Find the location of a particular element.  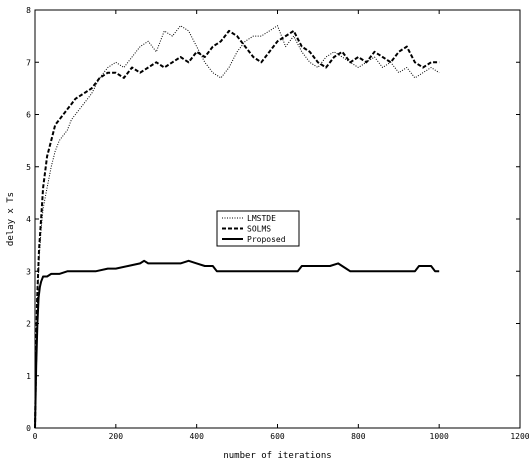

legend-label-solms: SOLMS is located at coordinates (259, 229).